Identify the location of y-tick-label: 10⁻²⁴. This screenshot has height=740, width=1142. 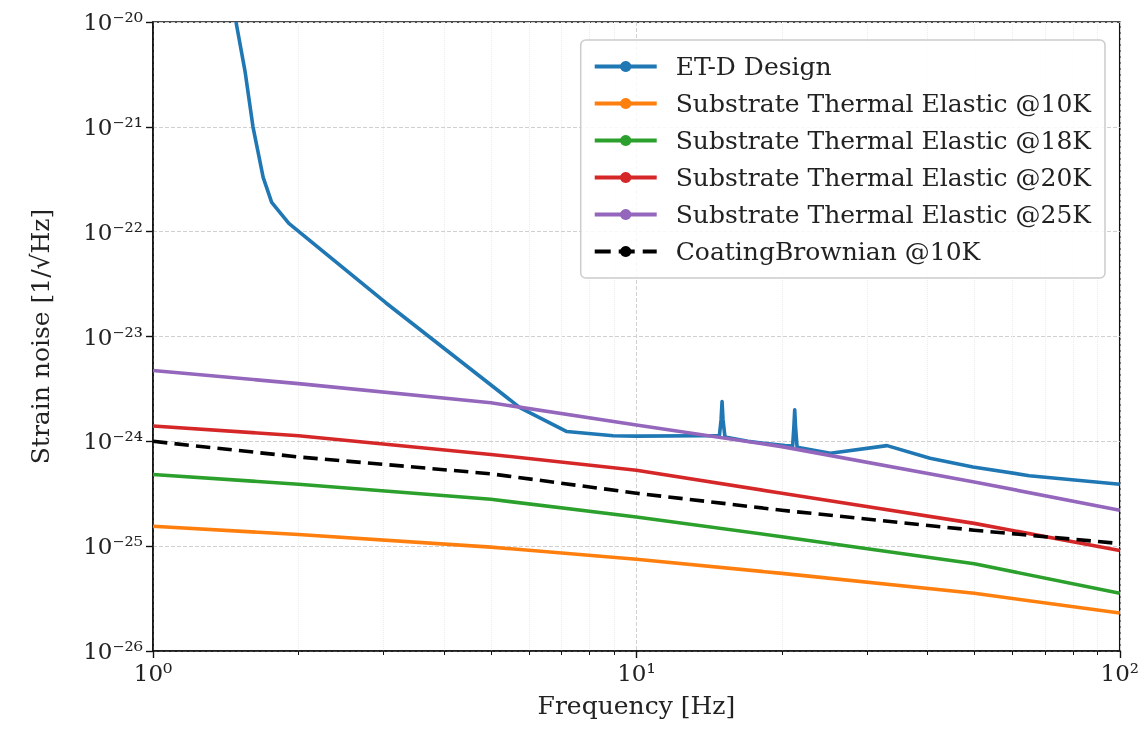
(113, 441).